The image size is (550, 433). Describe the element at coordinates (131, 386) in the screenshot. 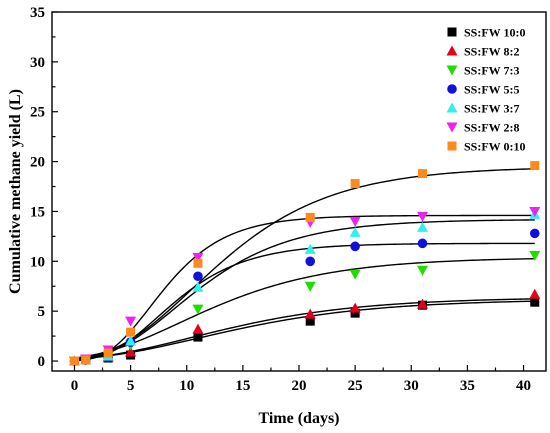

I see `x-tick-label-1: 5` at that location.